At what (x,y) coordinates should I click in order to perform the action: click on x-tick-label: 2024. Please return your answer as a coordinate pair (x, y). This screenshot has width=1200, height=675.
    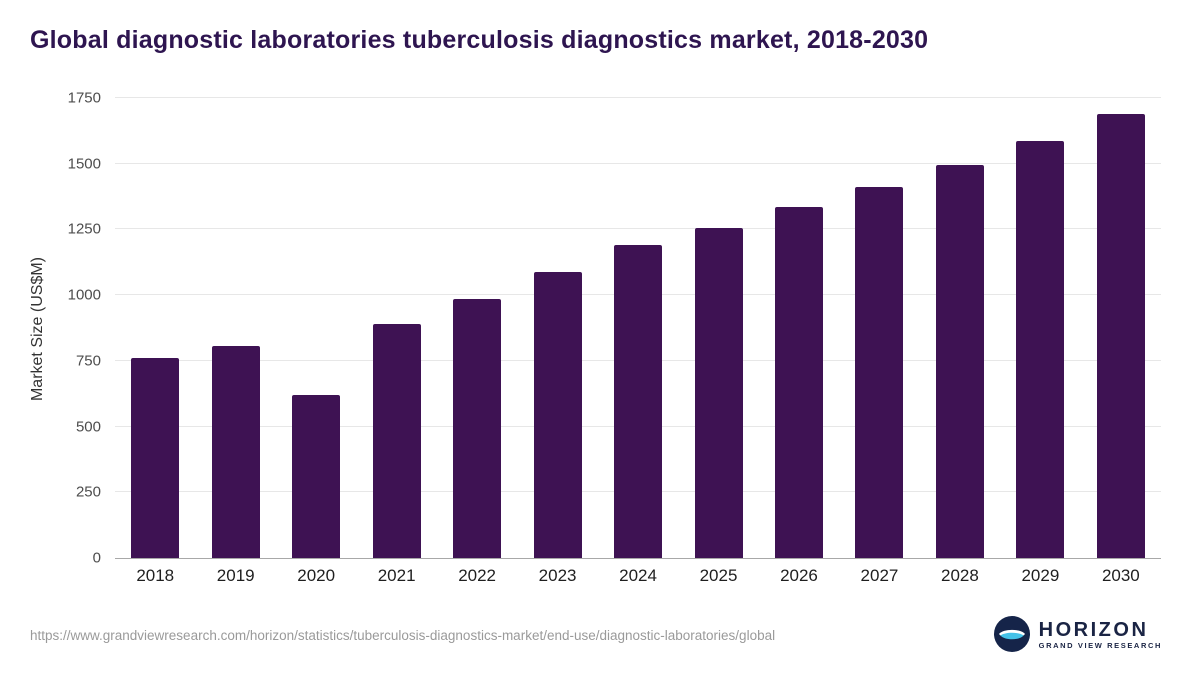
    Looking at the image, I should click on (638, 575).